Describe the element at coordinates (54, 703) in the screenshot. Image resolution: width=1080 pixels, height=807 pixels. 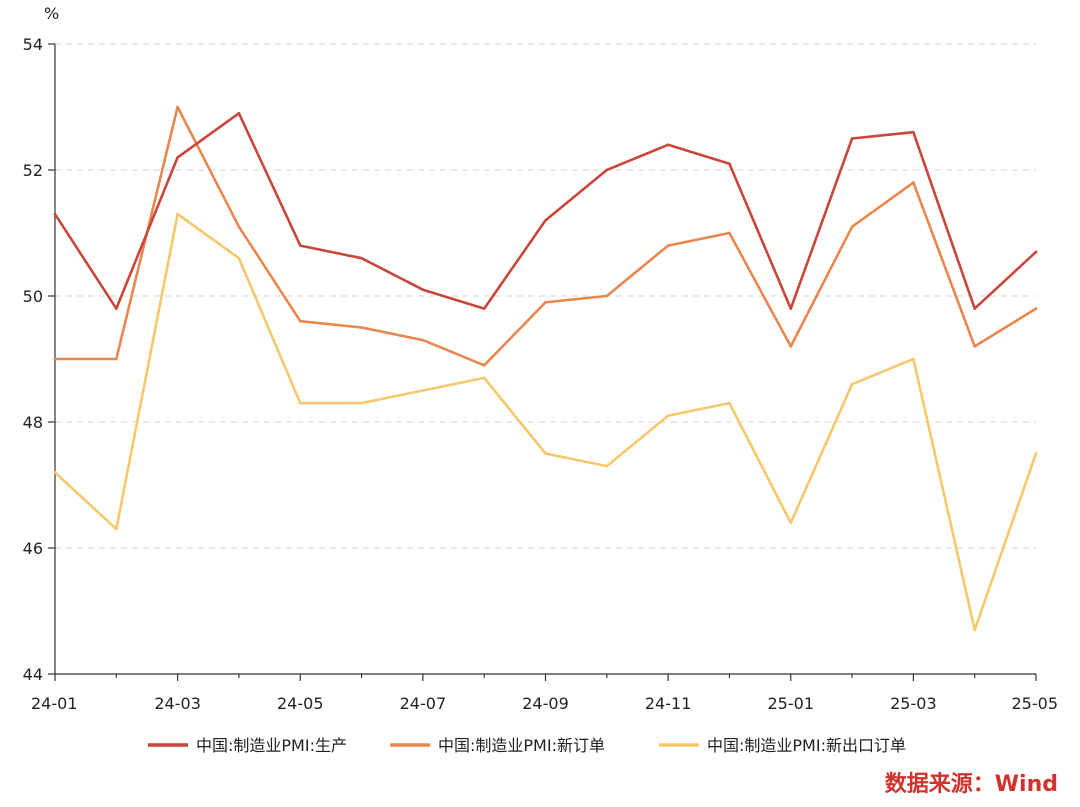
I see `x-tick-label: 24-01` at that location.